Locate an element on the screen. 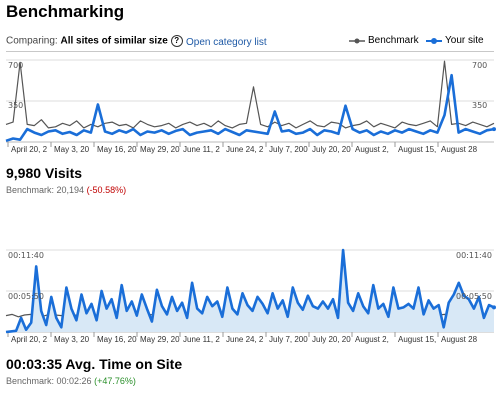  open-category-link: Open category list is located at coordinates (226, 42).